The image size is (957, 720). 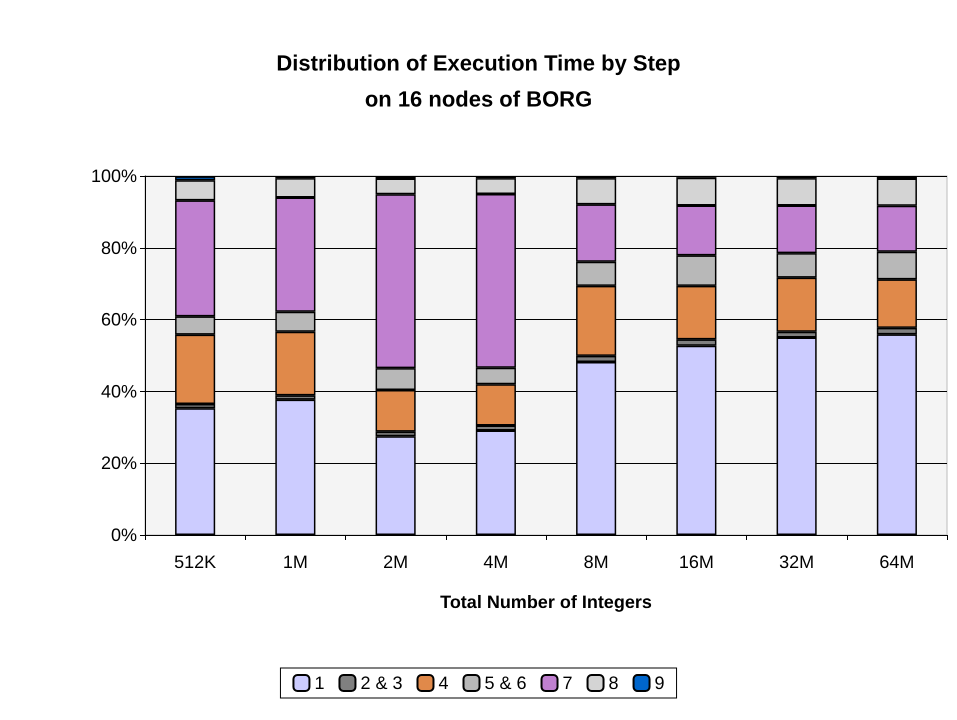 I want to click on y-tick-label: 80%, so click(x=118, y=248).